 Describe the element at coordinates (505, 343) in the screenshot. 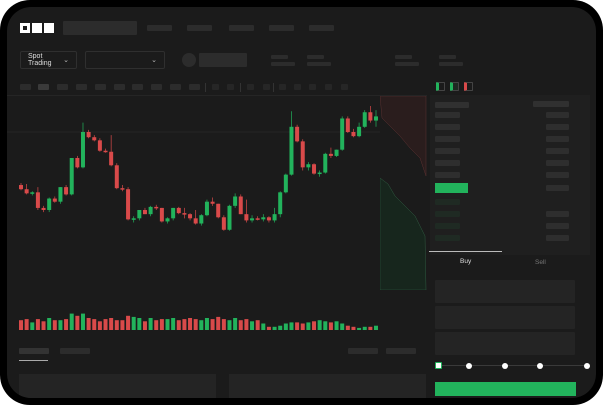

I see `total-input` at that location.